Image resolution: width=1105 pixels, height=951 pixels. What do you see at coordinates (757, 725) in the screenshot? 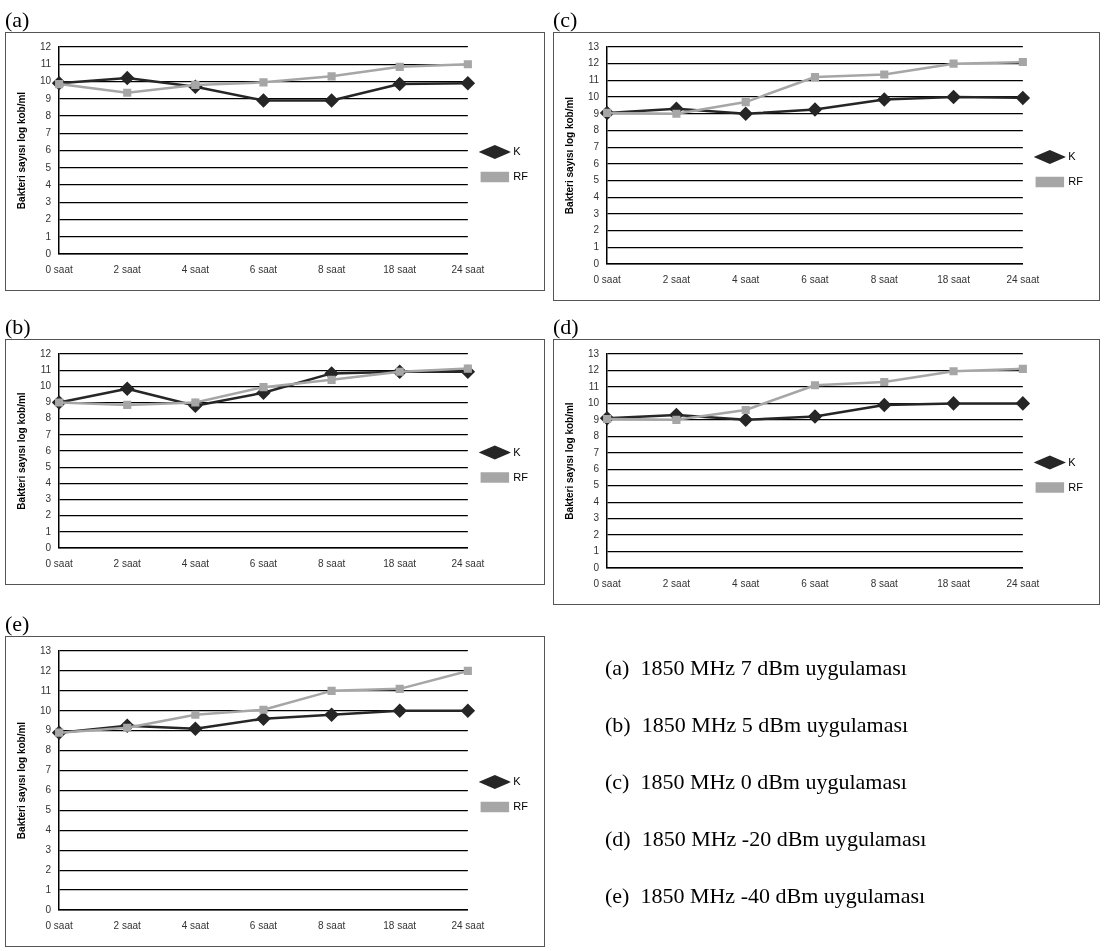
I see `text: (b) 1850 MHz 5 dBm uygulaması` at bounding box center [757, 725].